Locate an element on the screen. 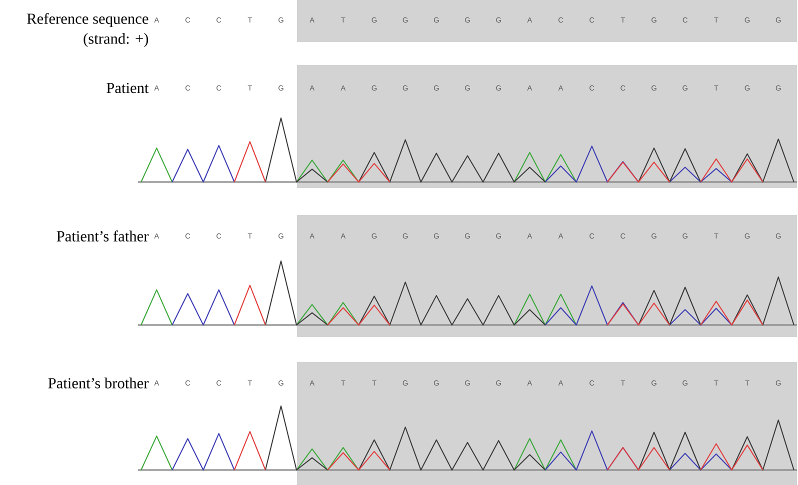  text: Reference sequence is located at coordinates (87, 20).